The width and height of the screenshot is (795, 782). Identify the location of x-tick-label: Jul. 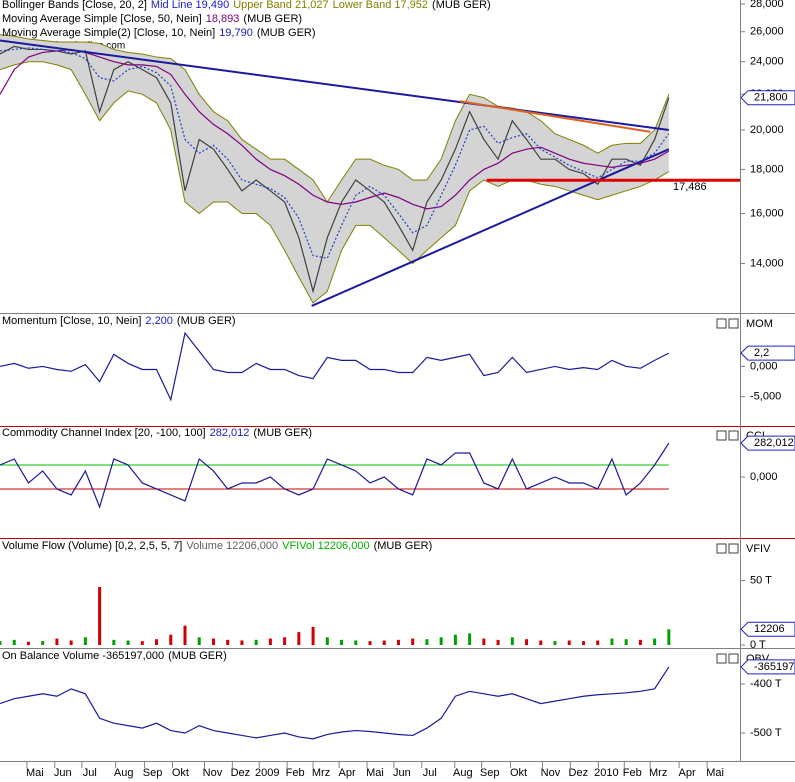
(90, 773).